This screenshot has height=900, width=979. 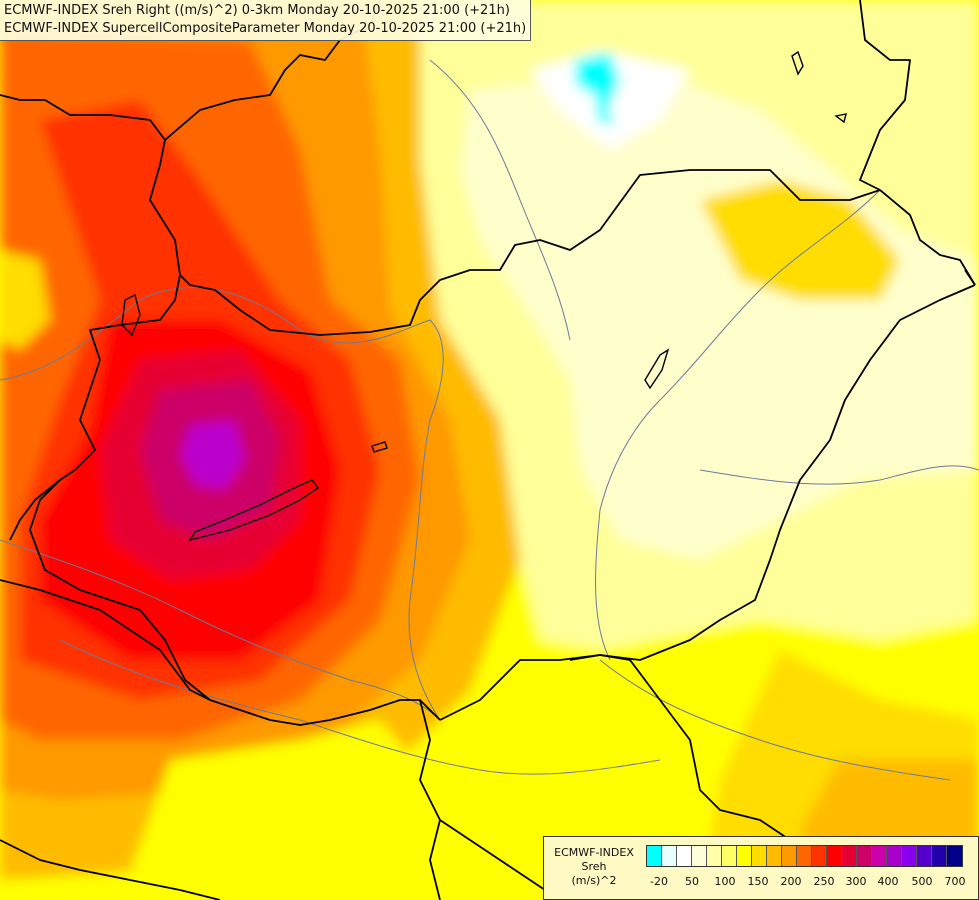 I want to click on border-hungary-croatia, so click(x=235, y=602).